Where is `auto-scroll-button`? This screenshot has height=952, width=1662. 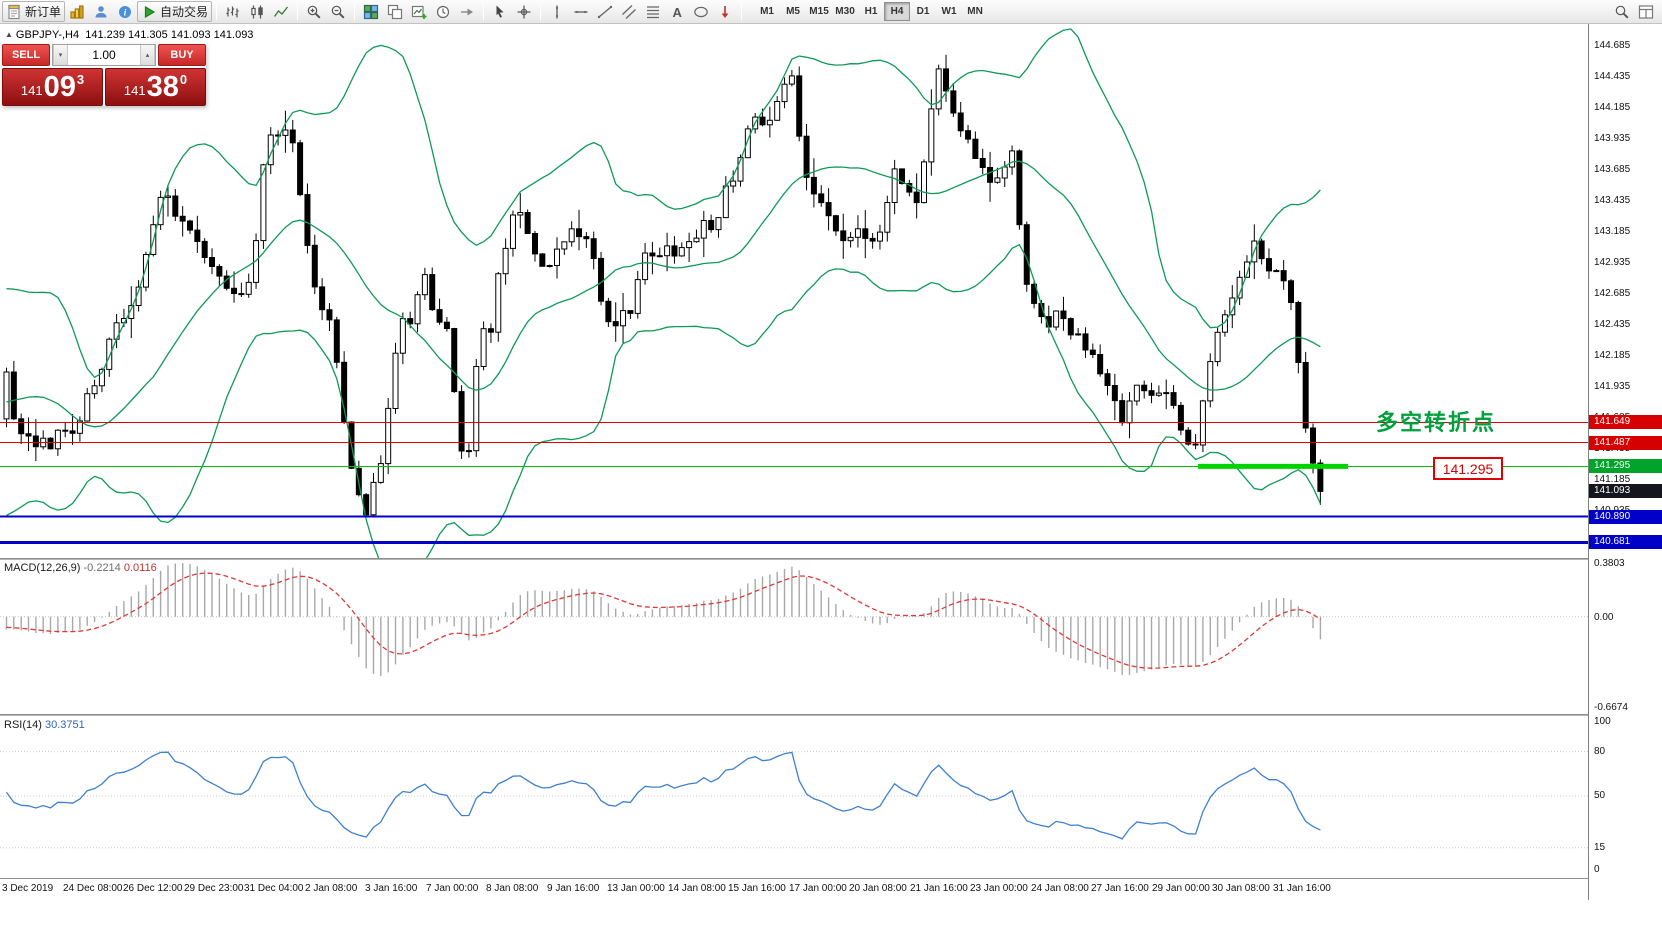
auto-scroll-button is located at coordinates (443, 11).